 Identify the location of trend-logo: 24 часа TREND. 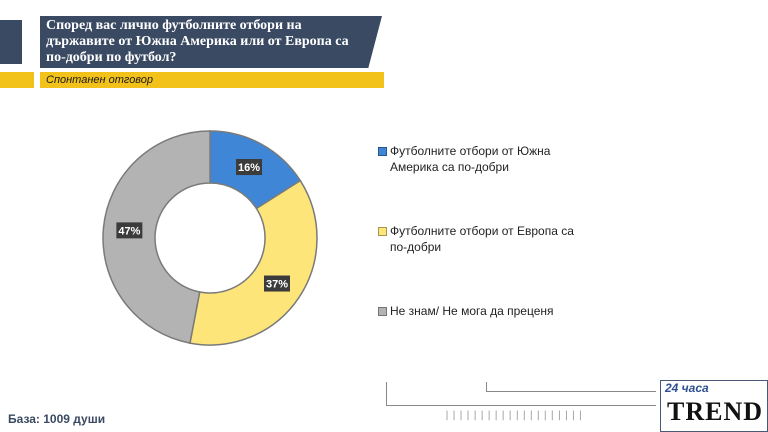
(714, 406).